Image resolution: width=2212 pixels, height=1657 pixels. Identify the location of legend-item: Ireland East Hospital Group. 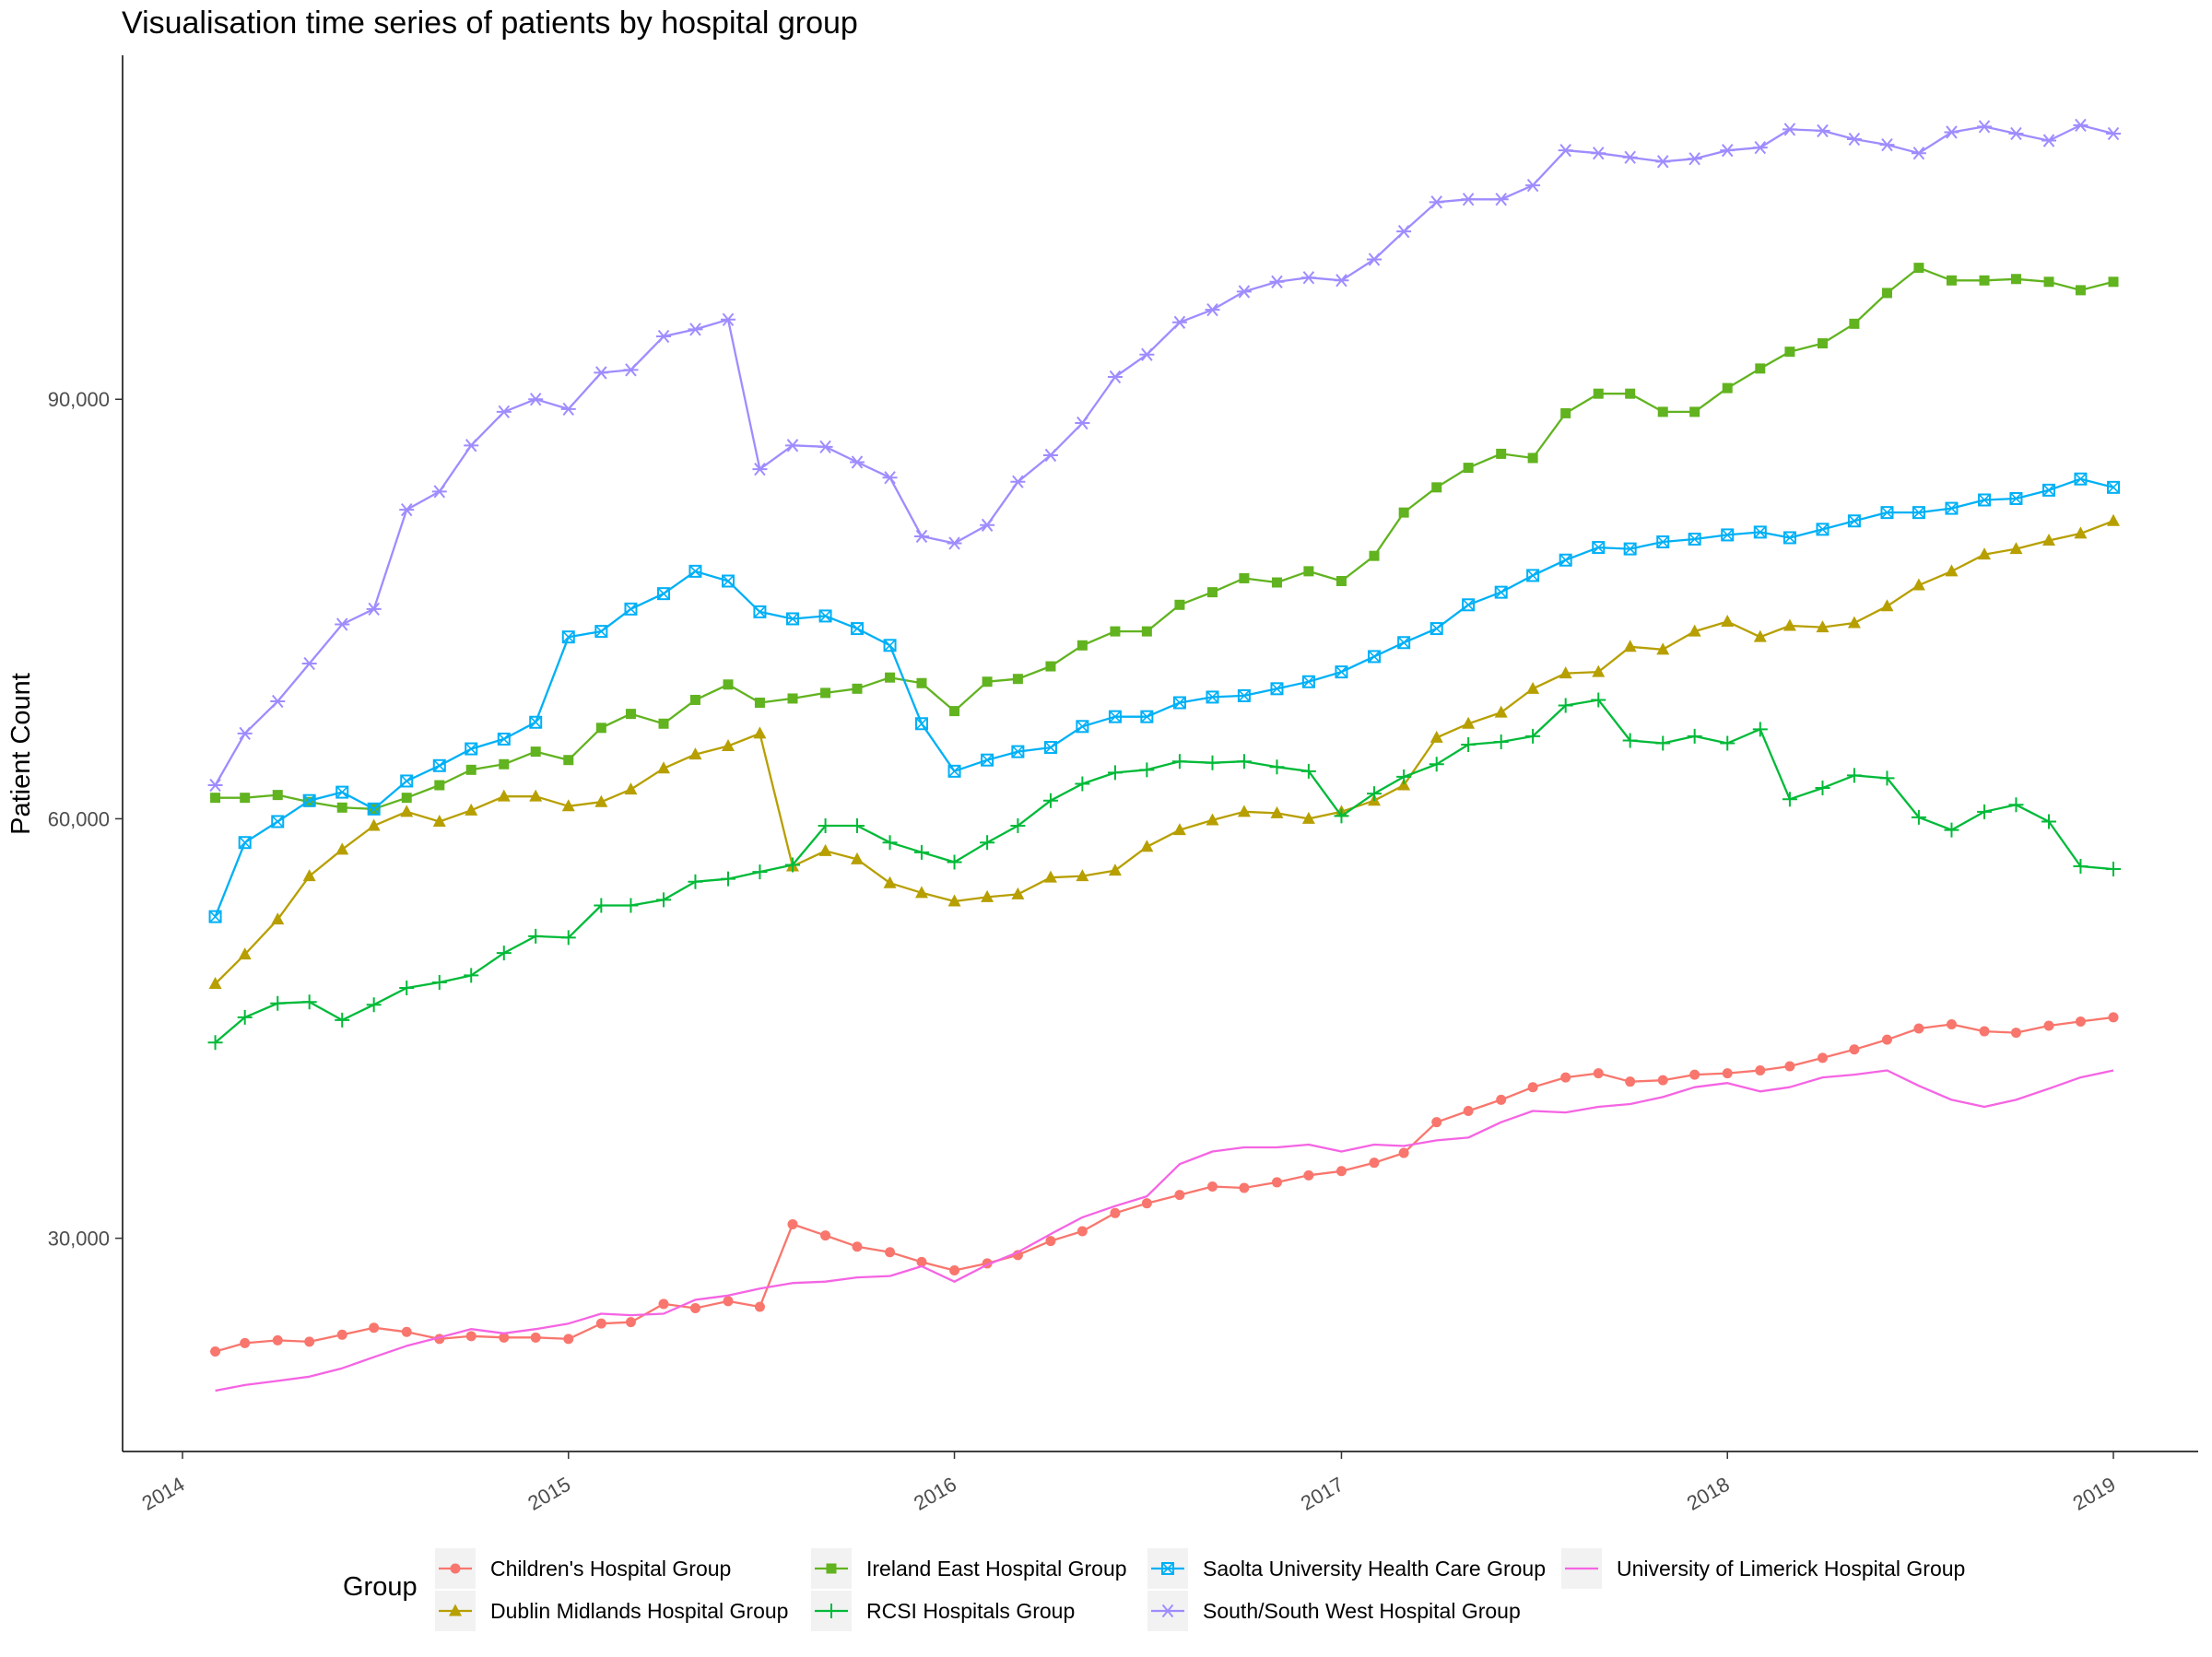
(969, 1568).